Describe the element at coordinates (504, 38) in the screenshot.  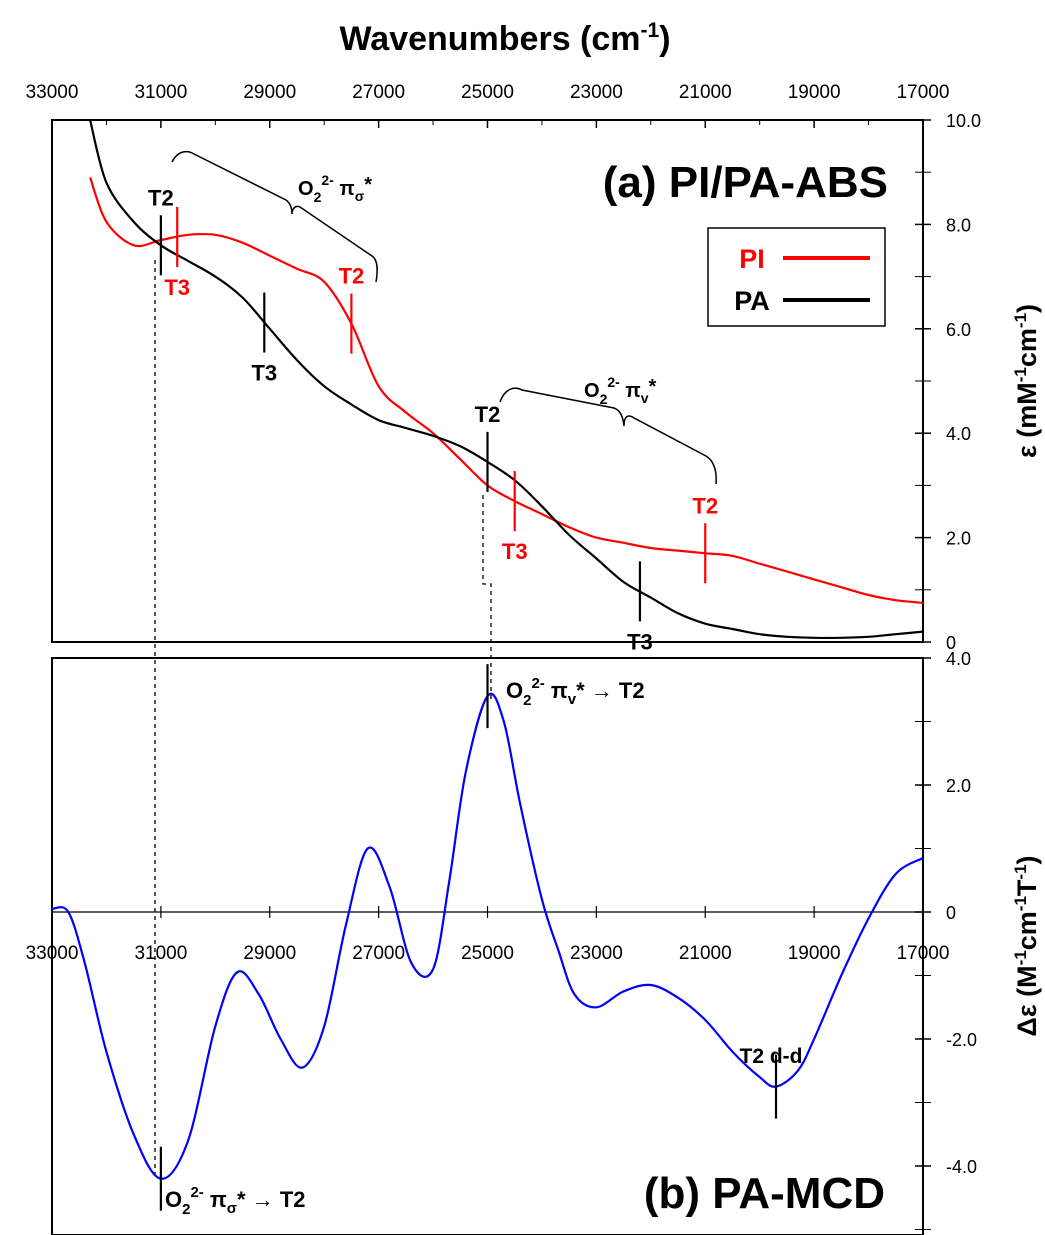
I see `x-axis-title: Wavenumbers (cm-1)` at that location.